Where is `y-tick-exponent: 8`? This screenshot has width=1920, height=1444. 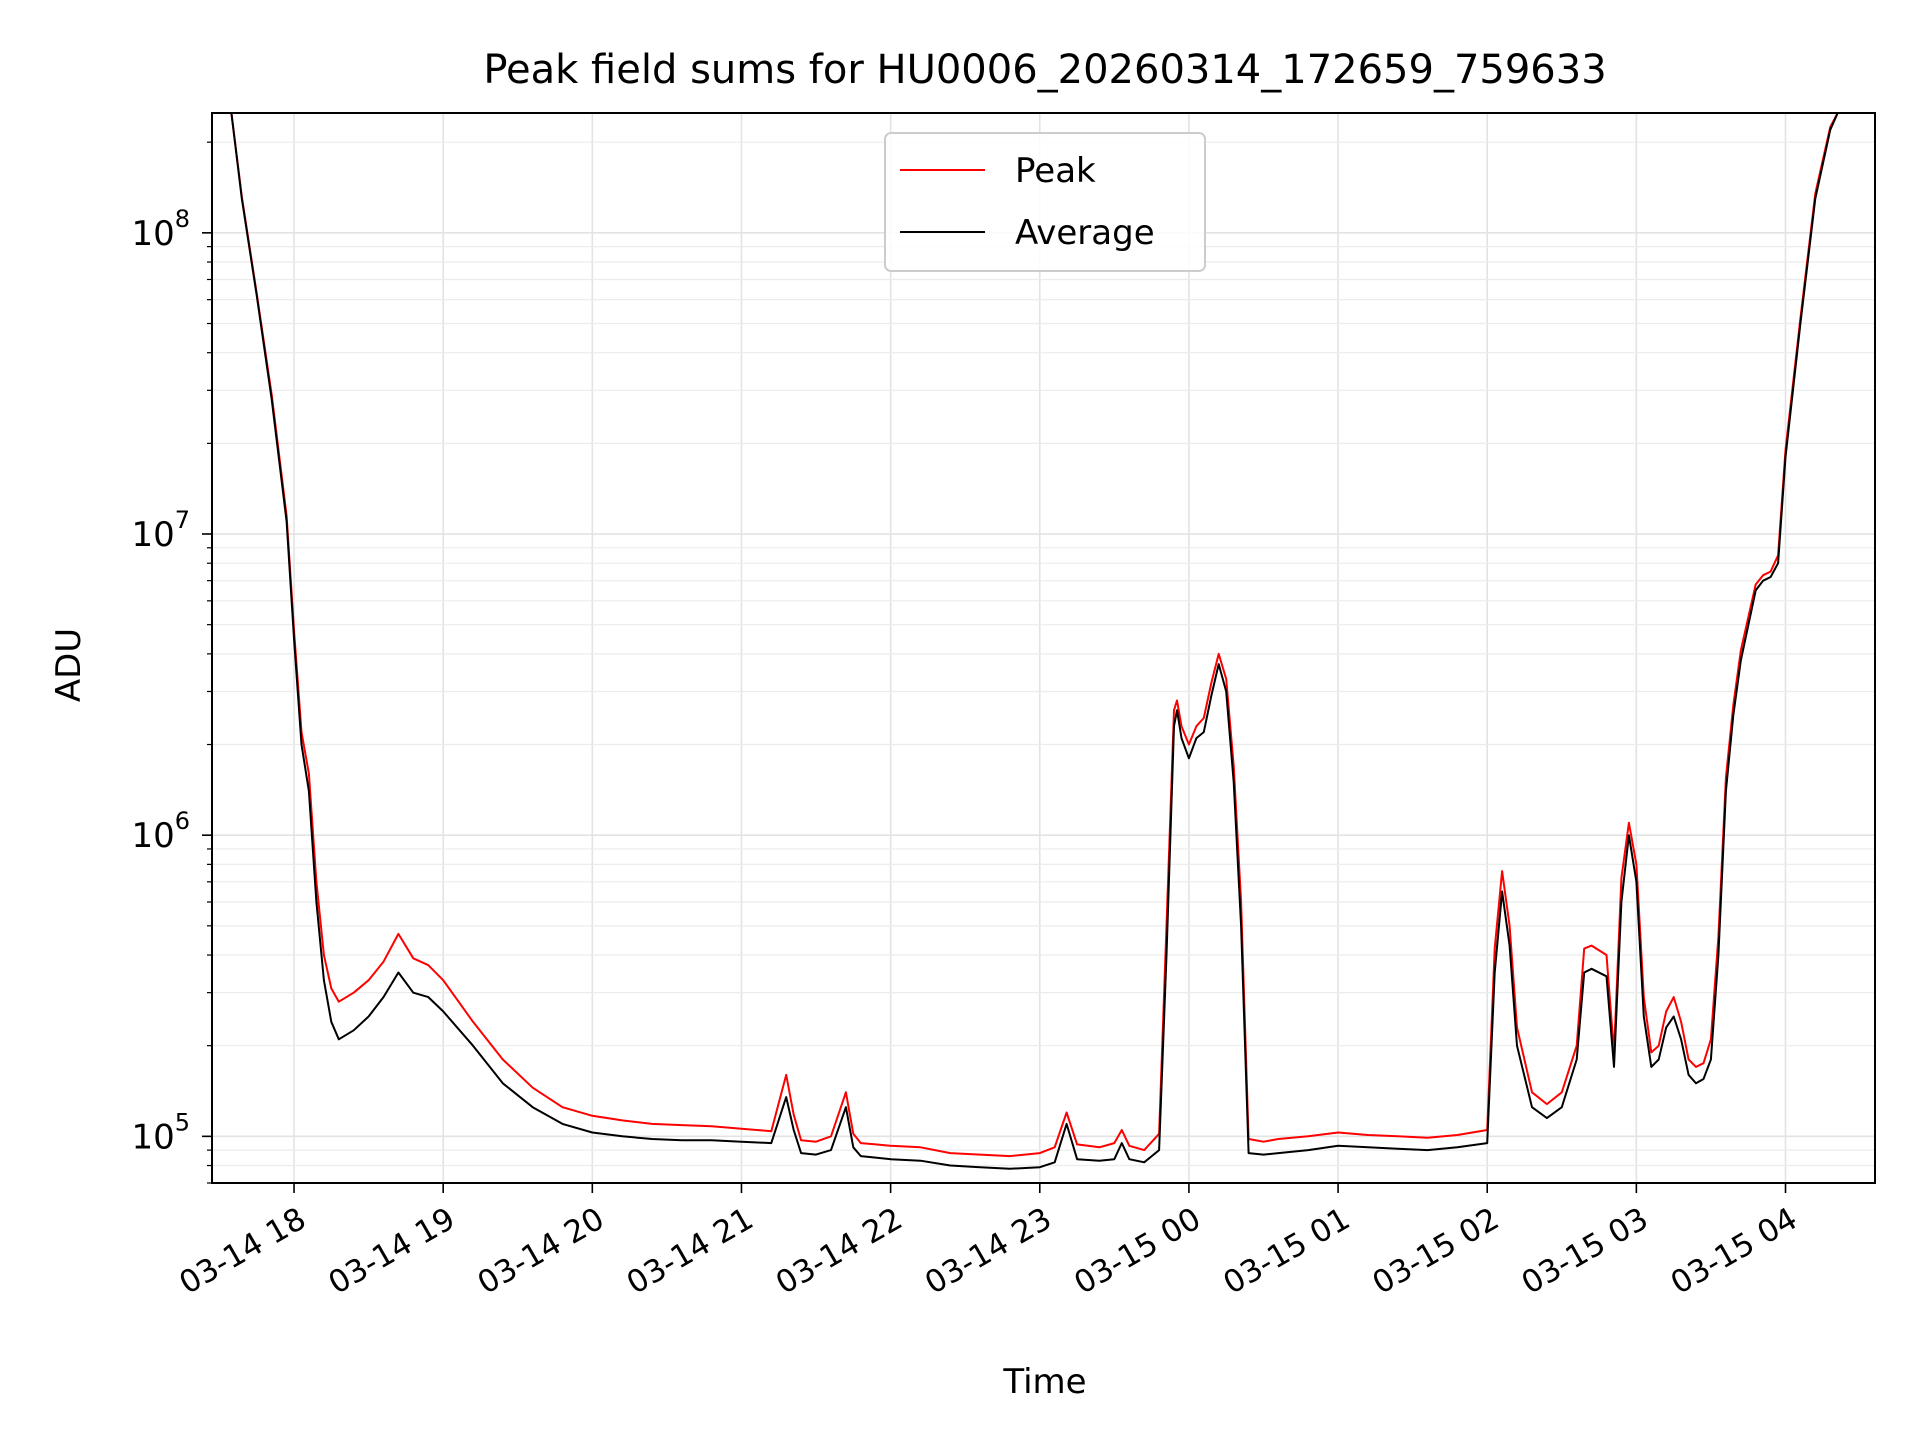
y-tick-exponent: 8 is located at coordinates (182, 219).